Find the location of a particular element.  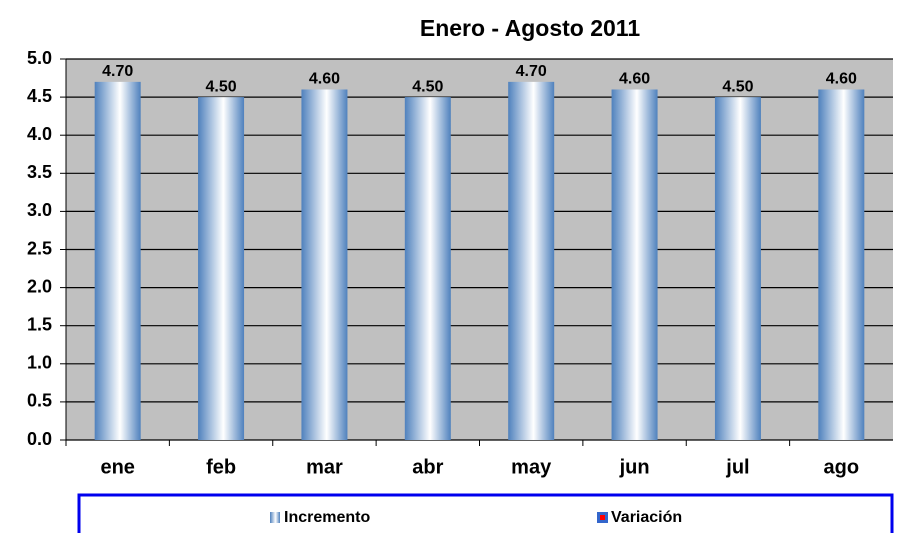

legend-label: Incremento is located at coordinates (327, 517).